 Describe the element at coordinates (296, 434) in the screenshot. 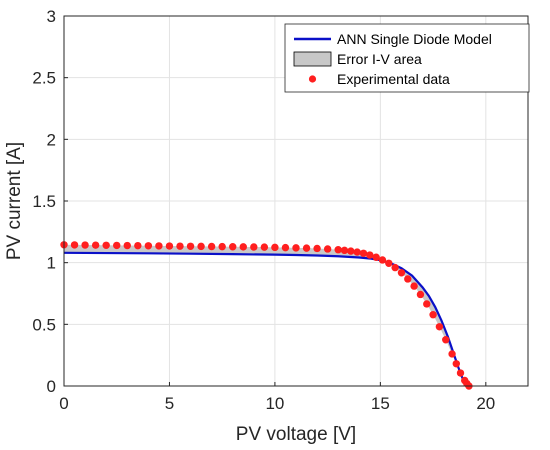

I see `x-axis-label: PV voltage [V]` at that location.